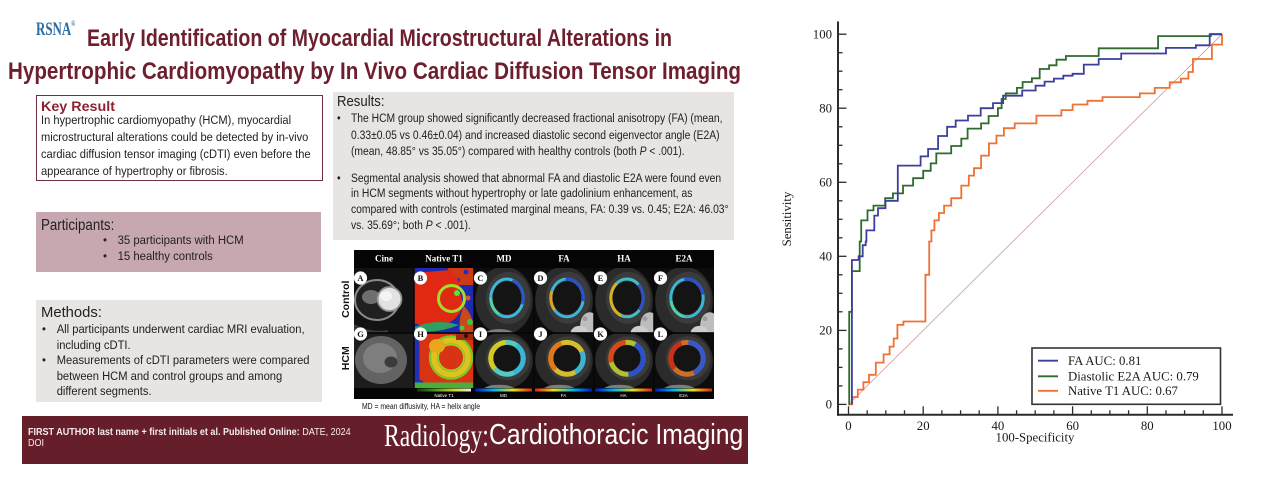 The image size is (1269, 479). Describe the element at coordinates (1104, 361) in the screenshot. I see `svg-text: FA AUC: 0.81` at that location.